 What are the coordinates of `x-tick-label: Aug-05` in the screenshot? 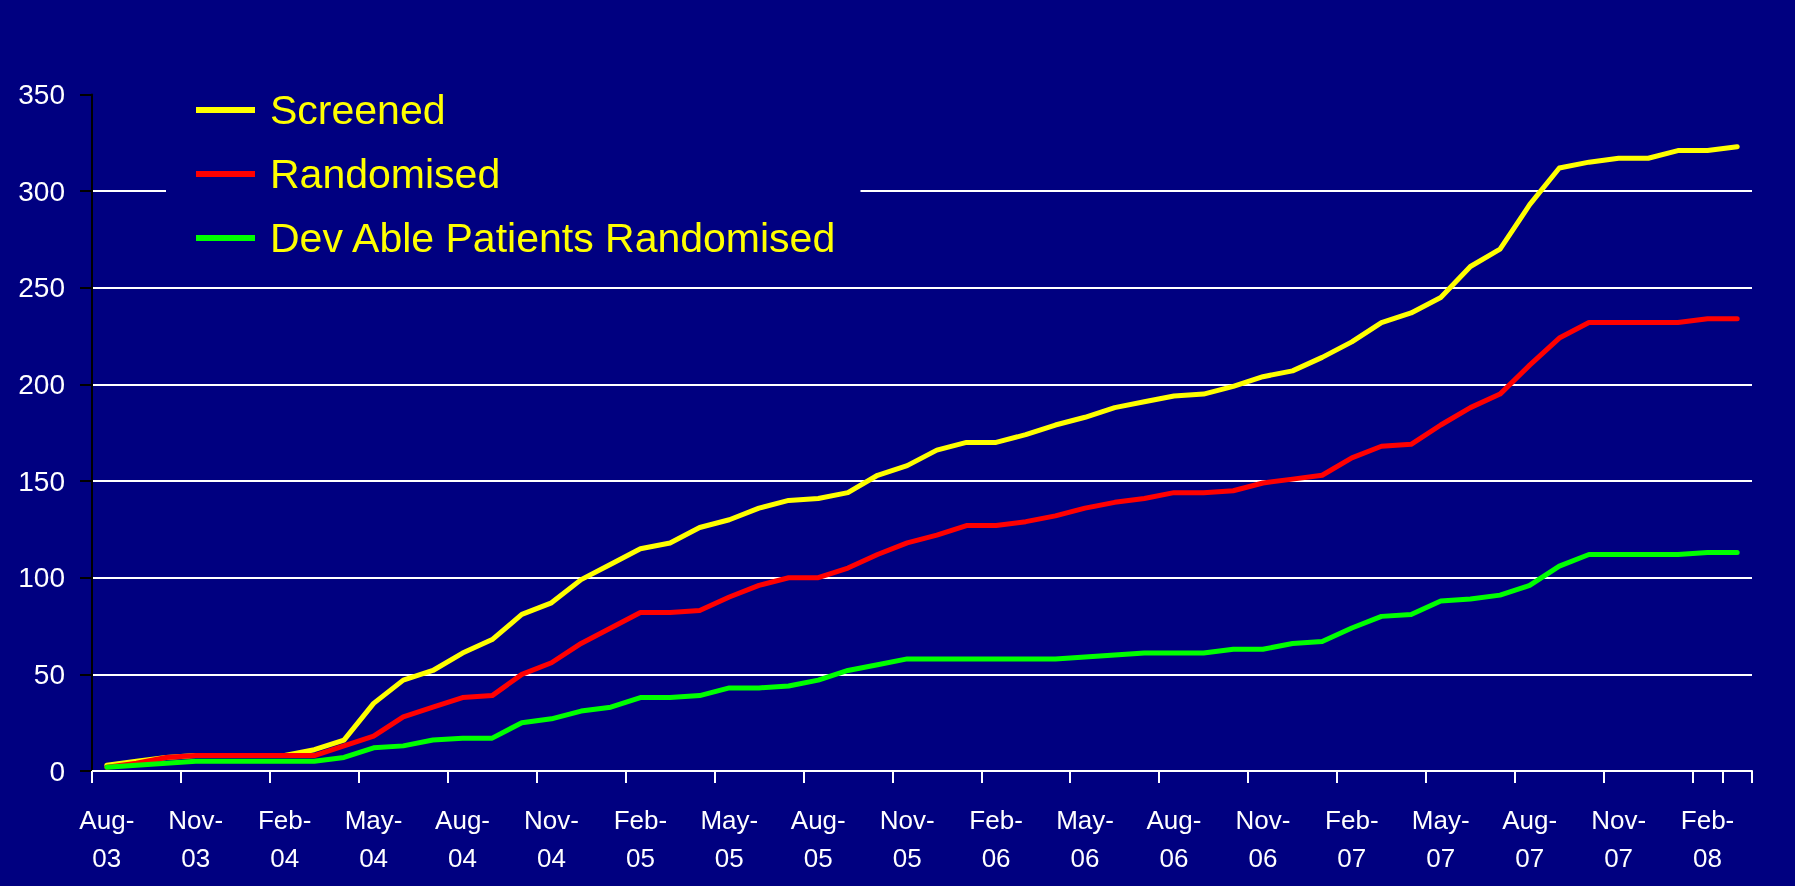 It's located at (818, 839).